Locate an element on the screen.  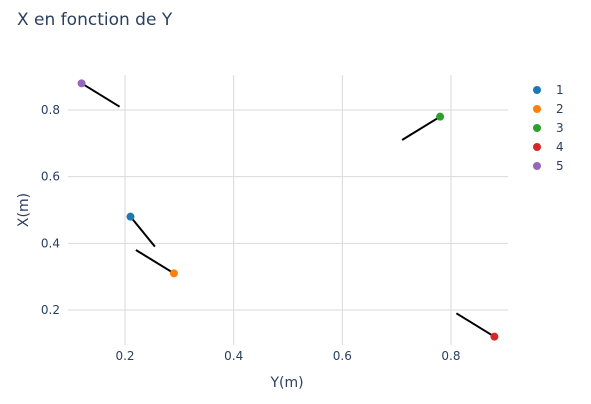
x-axis-title: Y(m) is located at coordinates (286, 383).